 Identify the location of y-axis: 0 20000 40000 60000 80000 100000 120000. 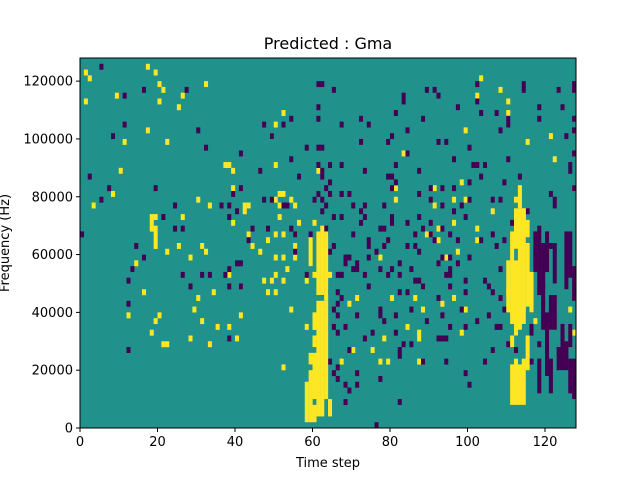
(51, 256).